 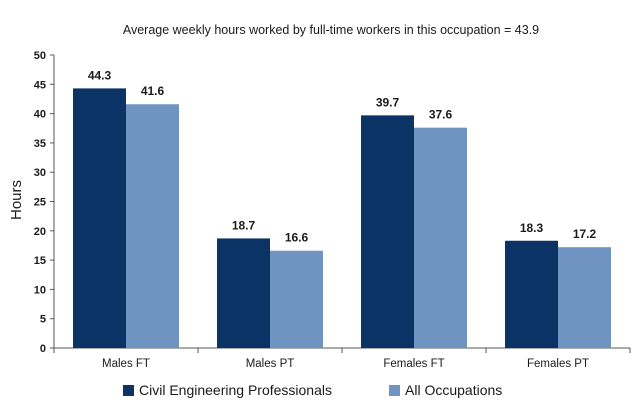 I want to click on bar-series-2-females-ft, so click(x=440, y=237).